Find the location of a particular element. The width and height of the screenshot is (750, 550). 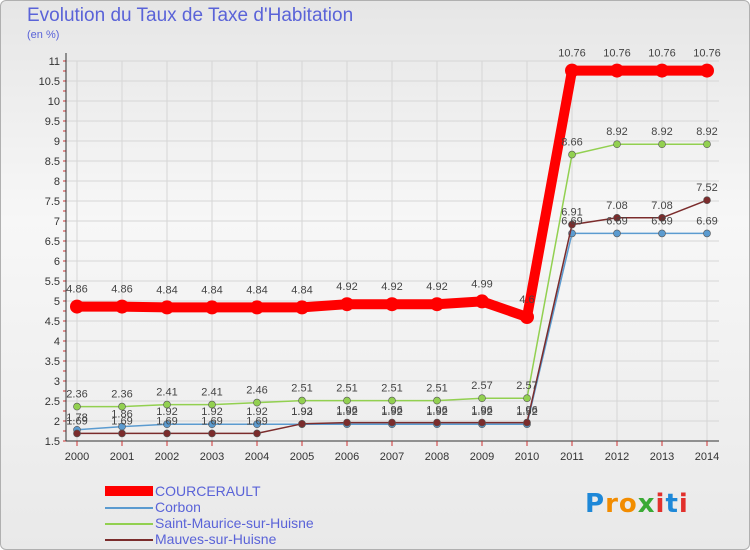

data-label: 8.66 is located at coordinates (571, 143).